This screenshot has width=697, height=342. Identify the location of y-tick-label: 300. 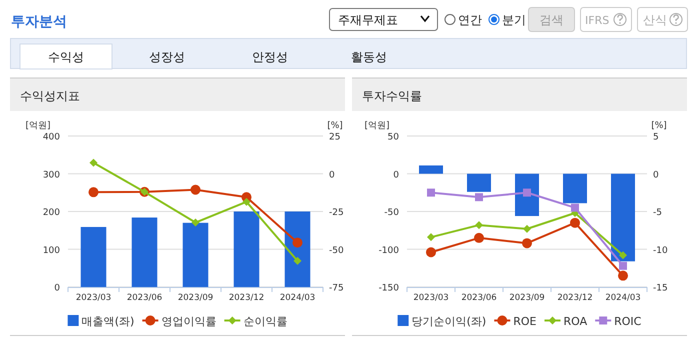
(51, 175).